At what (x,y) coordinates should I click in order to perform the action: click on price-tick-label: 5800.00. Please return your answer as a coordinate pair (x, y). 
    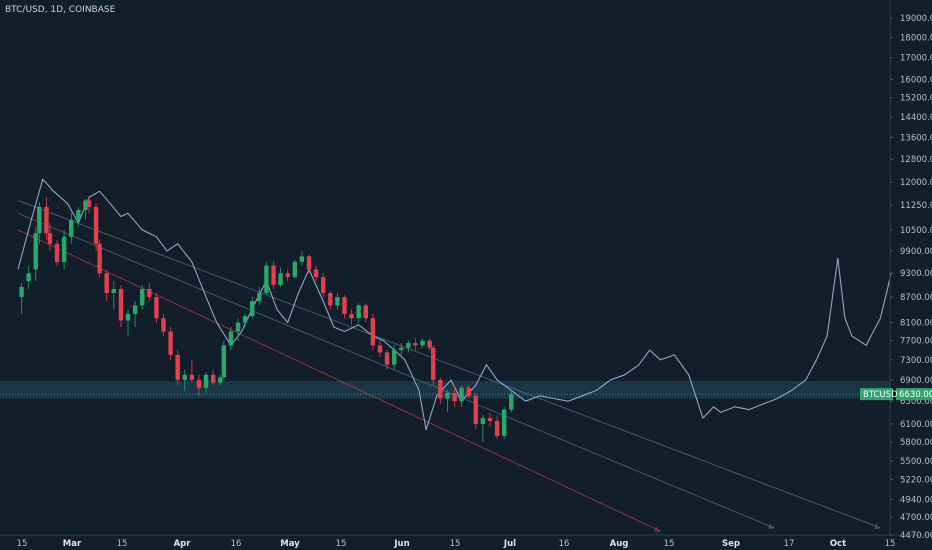
    Looking at the image, I should click on (916, 443).